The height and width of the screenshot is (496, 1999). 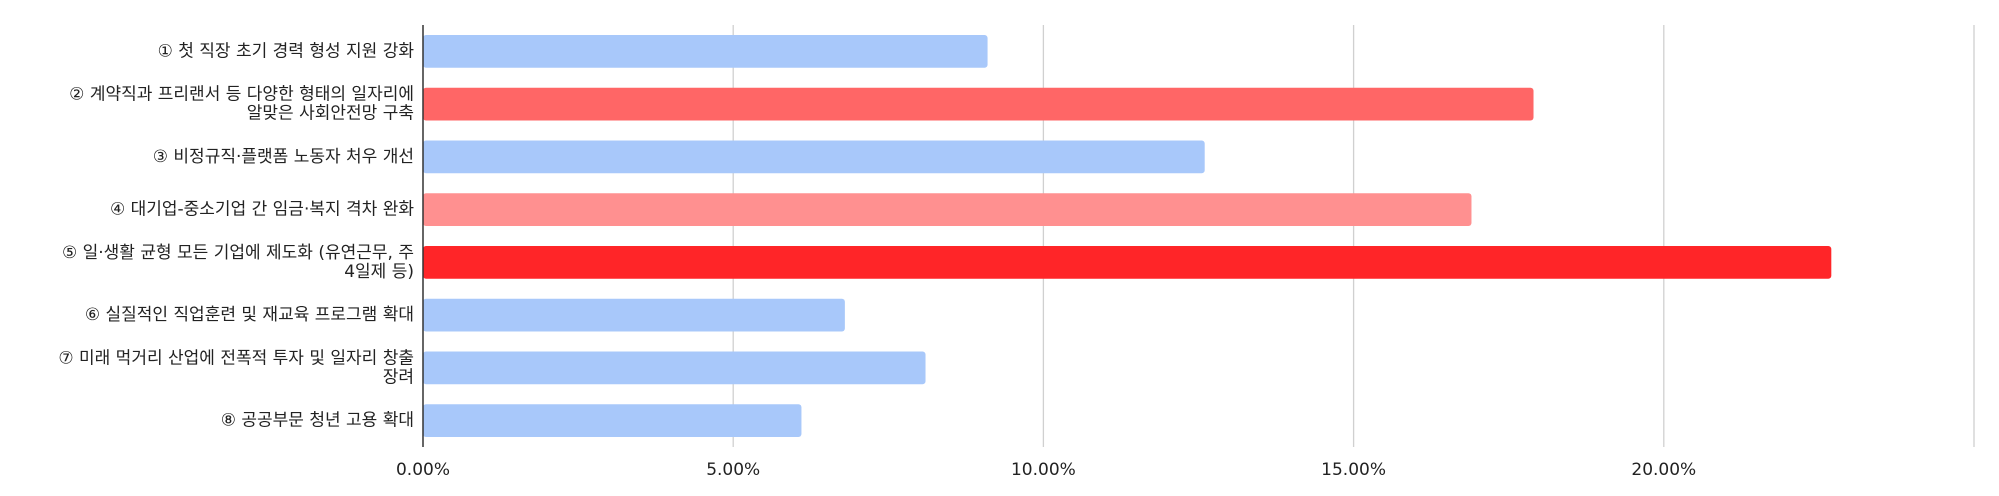 I want to click on x-tick-label: 5.00%, so click(x=733, y=470).